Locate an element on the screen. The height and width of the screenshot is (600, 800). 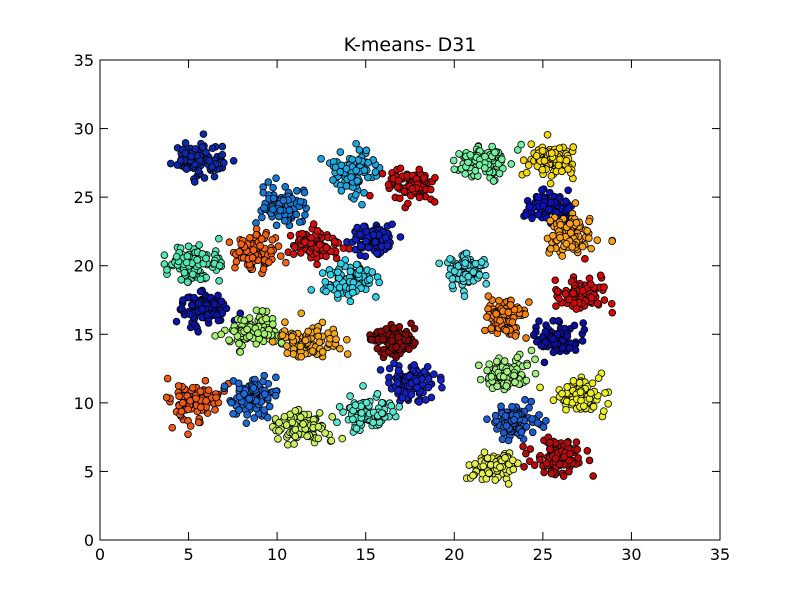
y-tick-label: 20 is located at coordinates (84, 266).